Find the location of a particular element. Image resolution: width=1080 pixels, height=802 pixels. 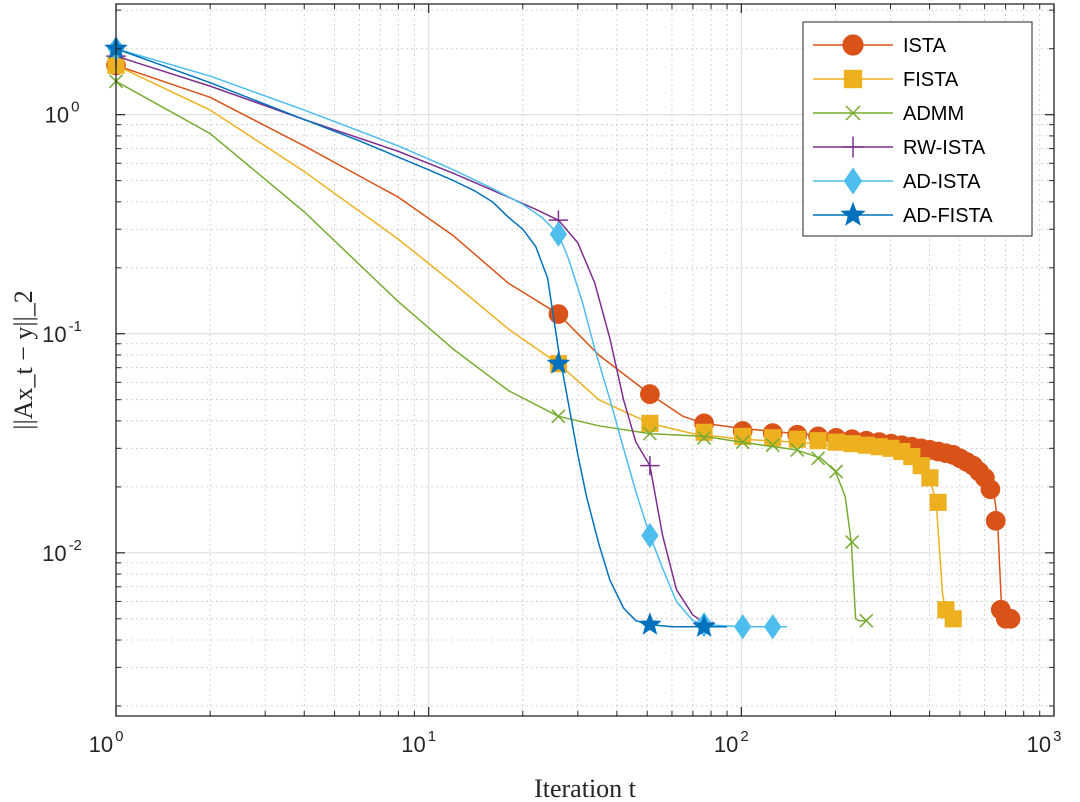

y-tick-exponent: -2 is located at coordinates (75, 545).